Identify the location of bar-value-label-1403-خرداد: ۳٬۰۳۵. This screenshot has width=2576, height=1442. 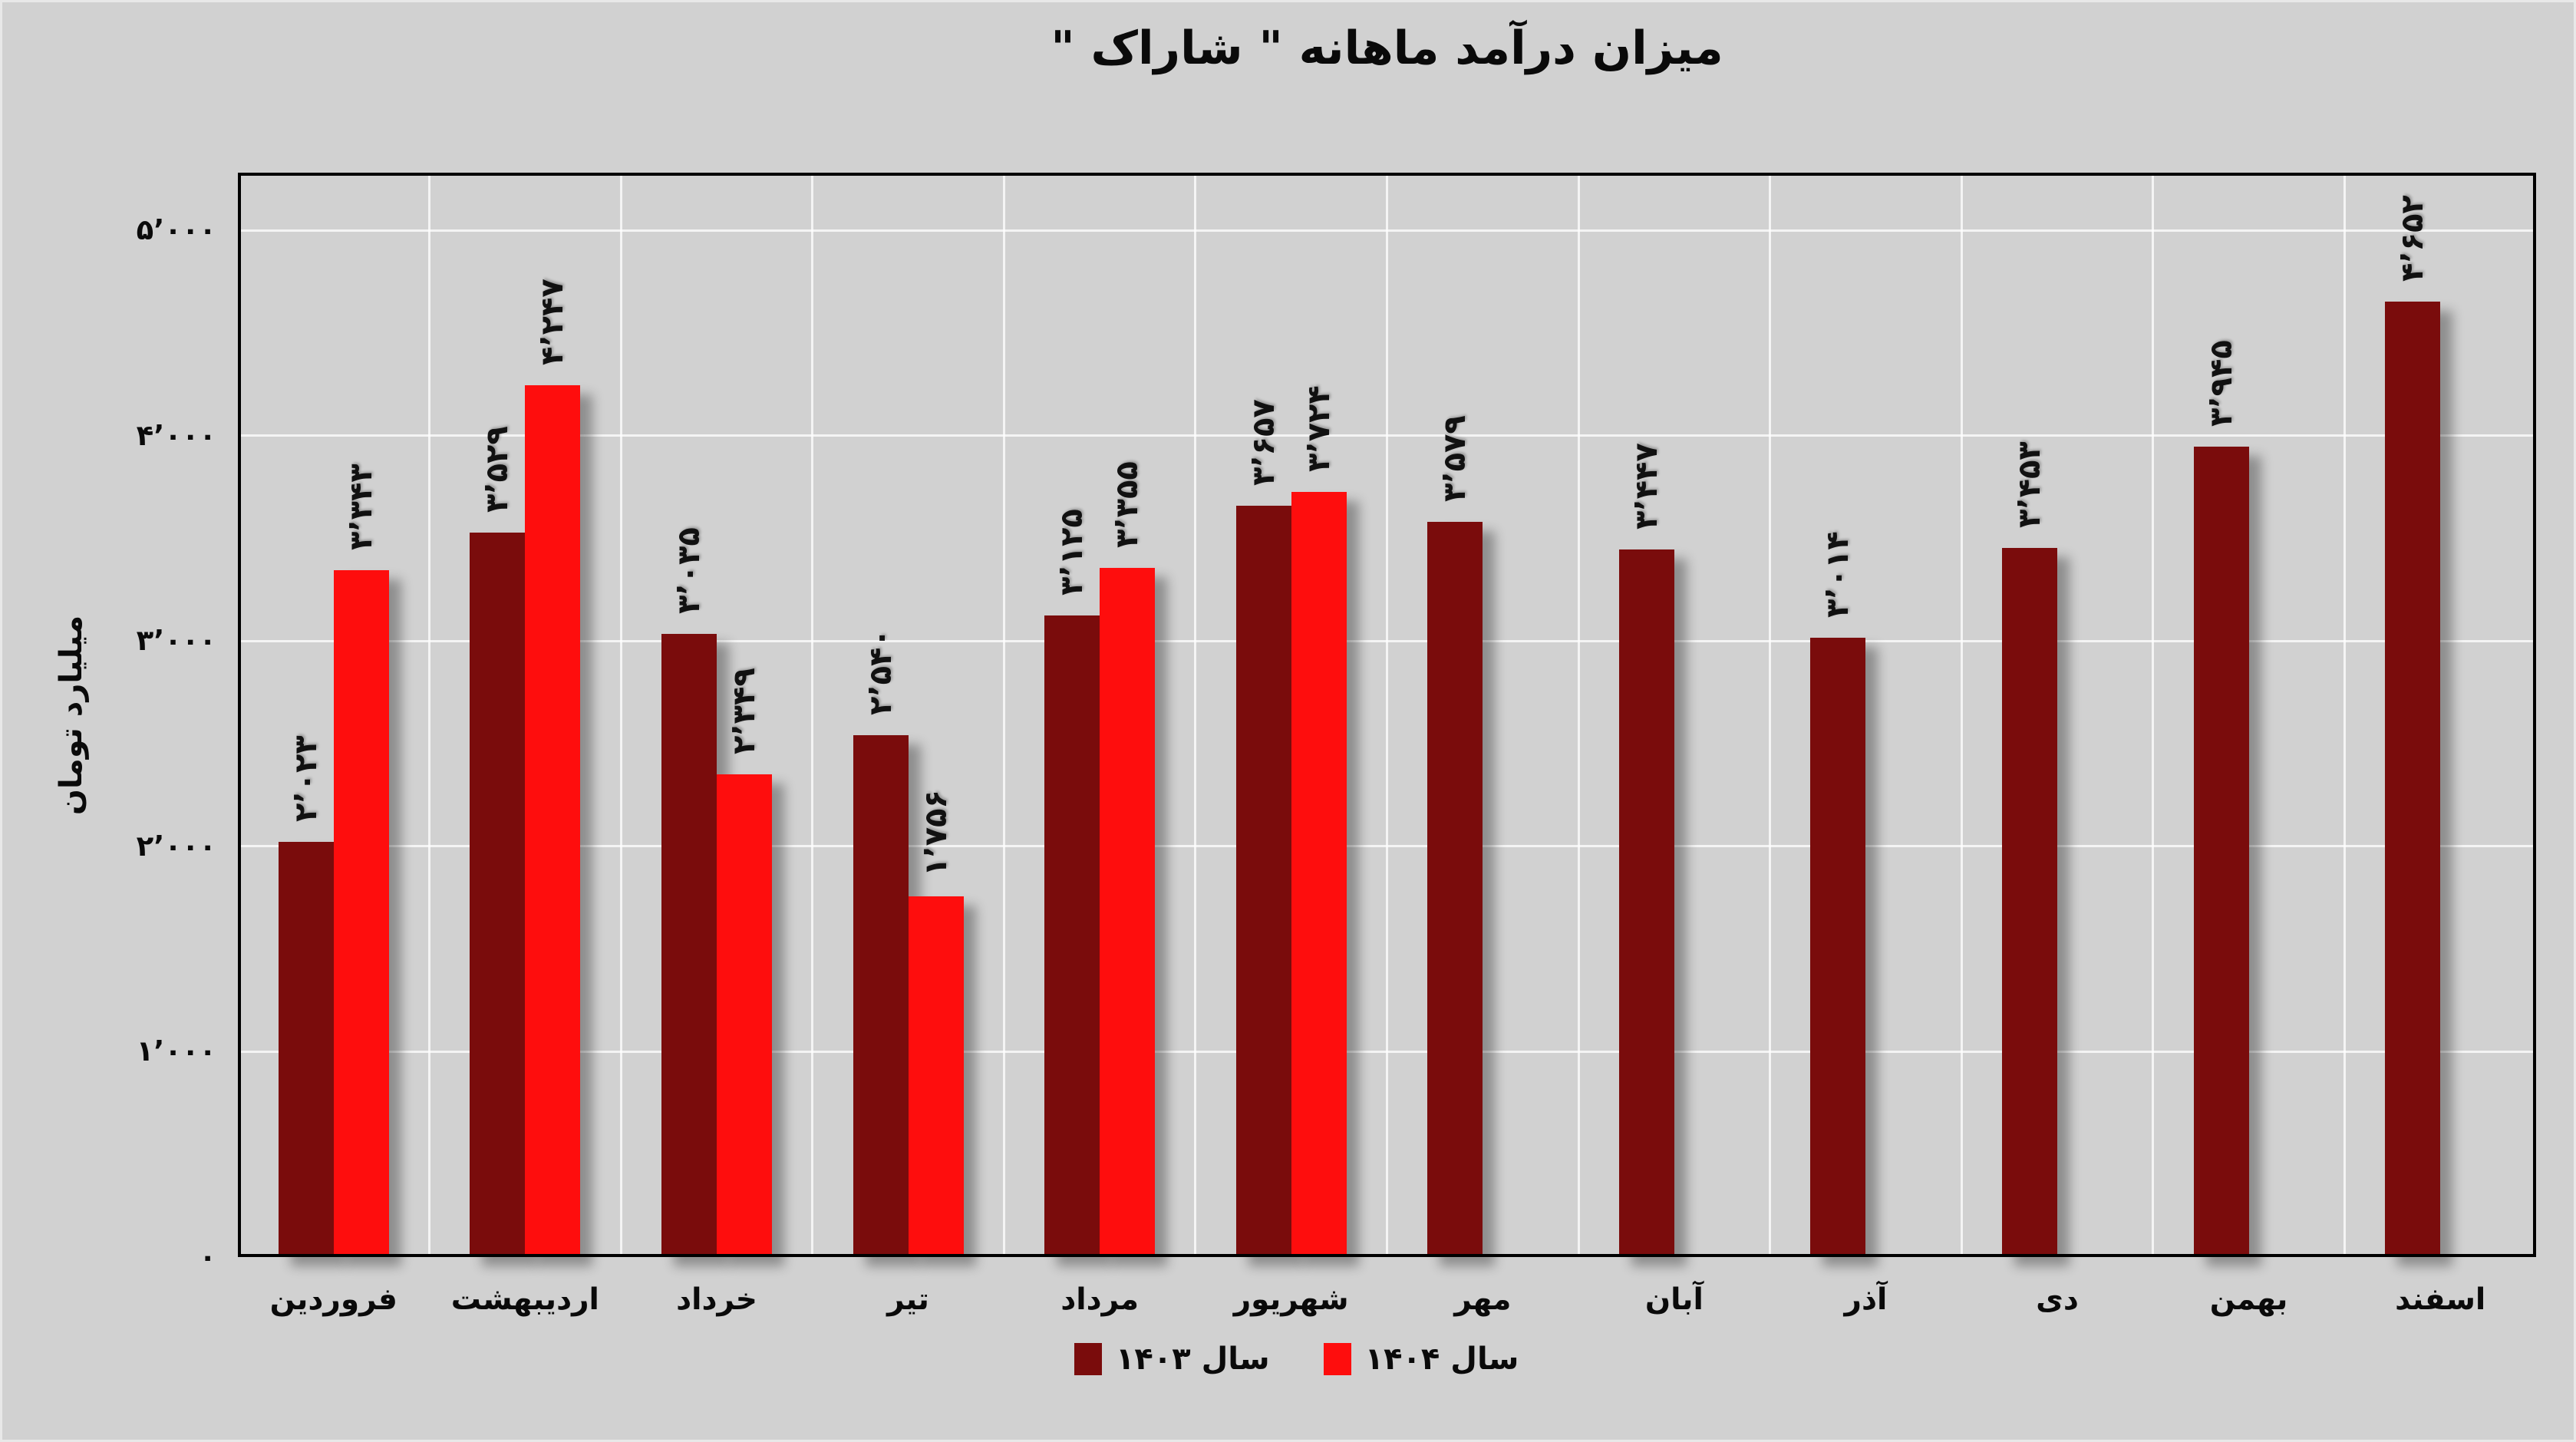
(689, 570).